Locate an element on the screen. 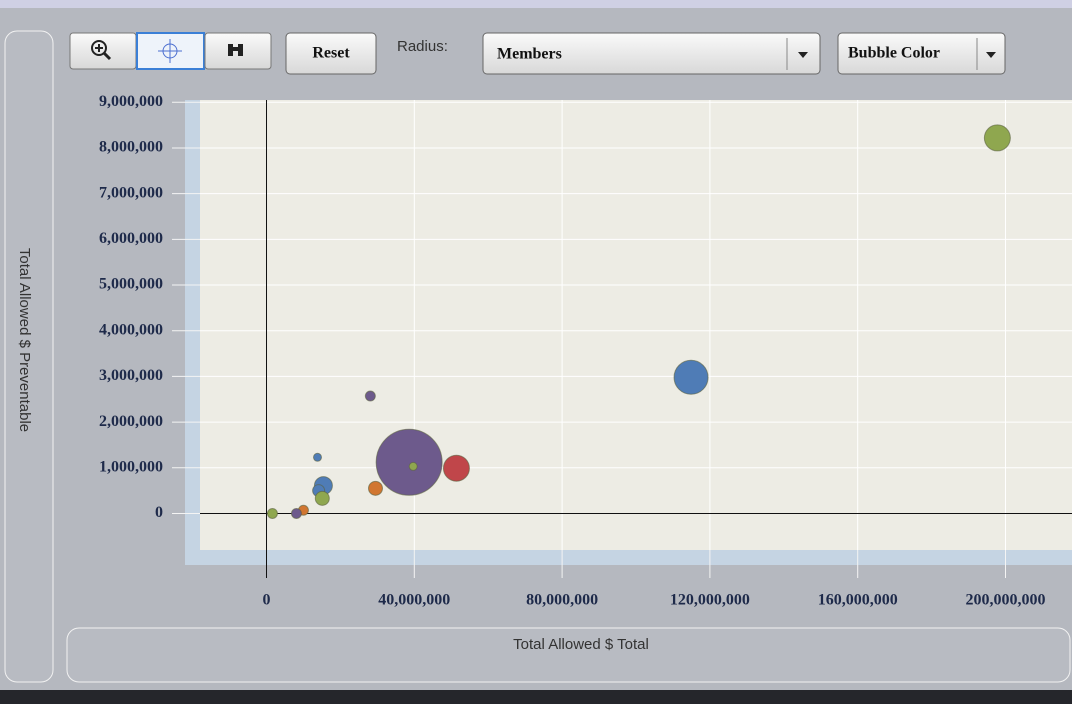 Image resolution: width=1072 pixels, height=704 pixels. radius-label: Radius: is located at coordinates (422, 46).